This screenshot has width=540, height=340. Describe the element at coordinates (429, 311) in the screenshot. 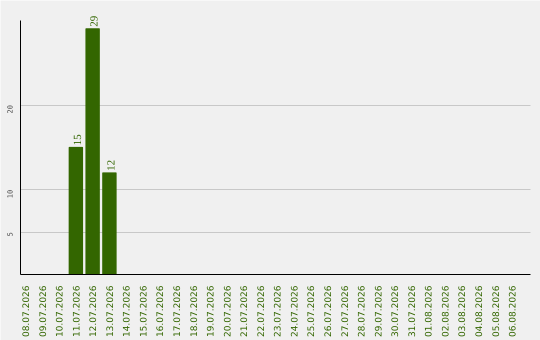

I see `x-tick-label: 01.08.2026` at that location.